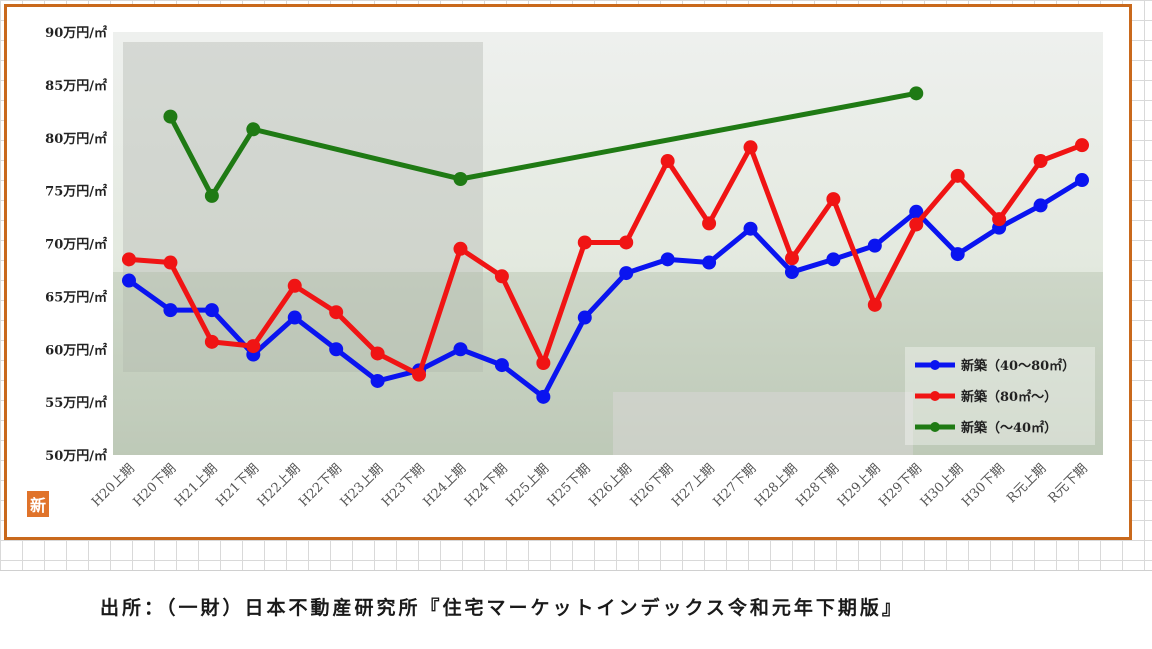 This screenshot has height=649, width=1152. I want to click on legend-label: 新築（40～80㎡）, so click(1018, 366).